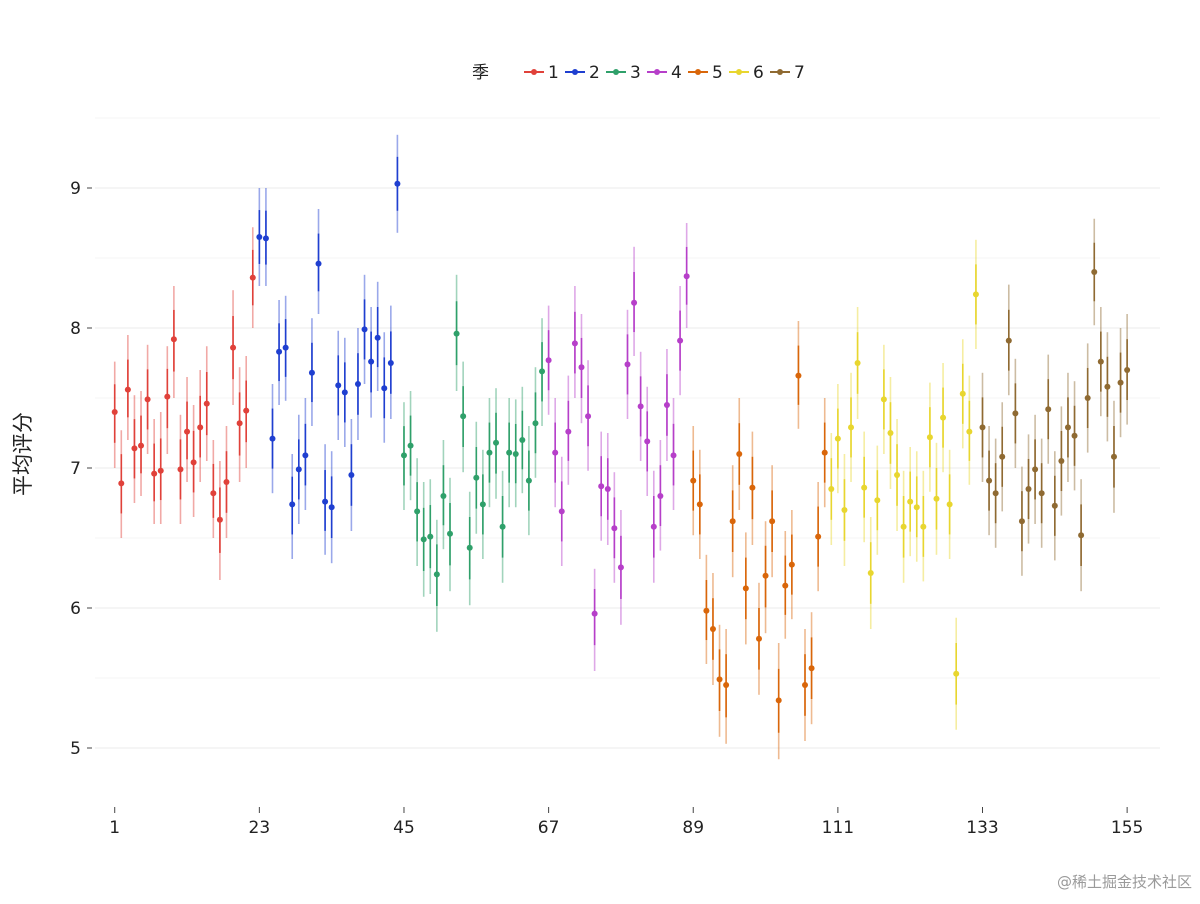  Describe the element at coordinates (982, 828) in the screenshot. I see `x-tick-label: 133` at that location.